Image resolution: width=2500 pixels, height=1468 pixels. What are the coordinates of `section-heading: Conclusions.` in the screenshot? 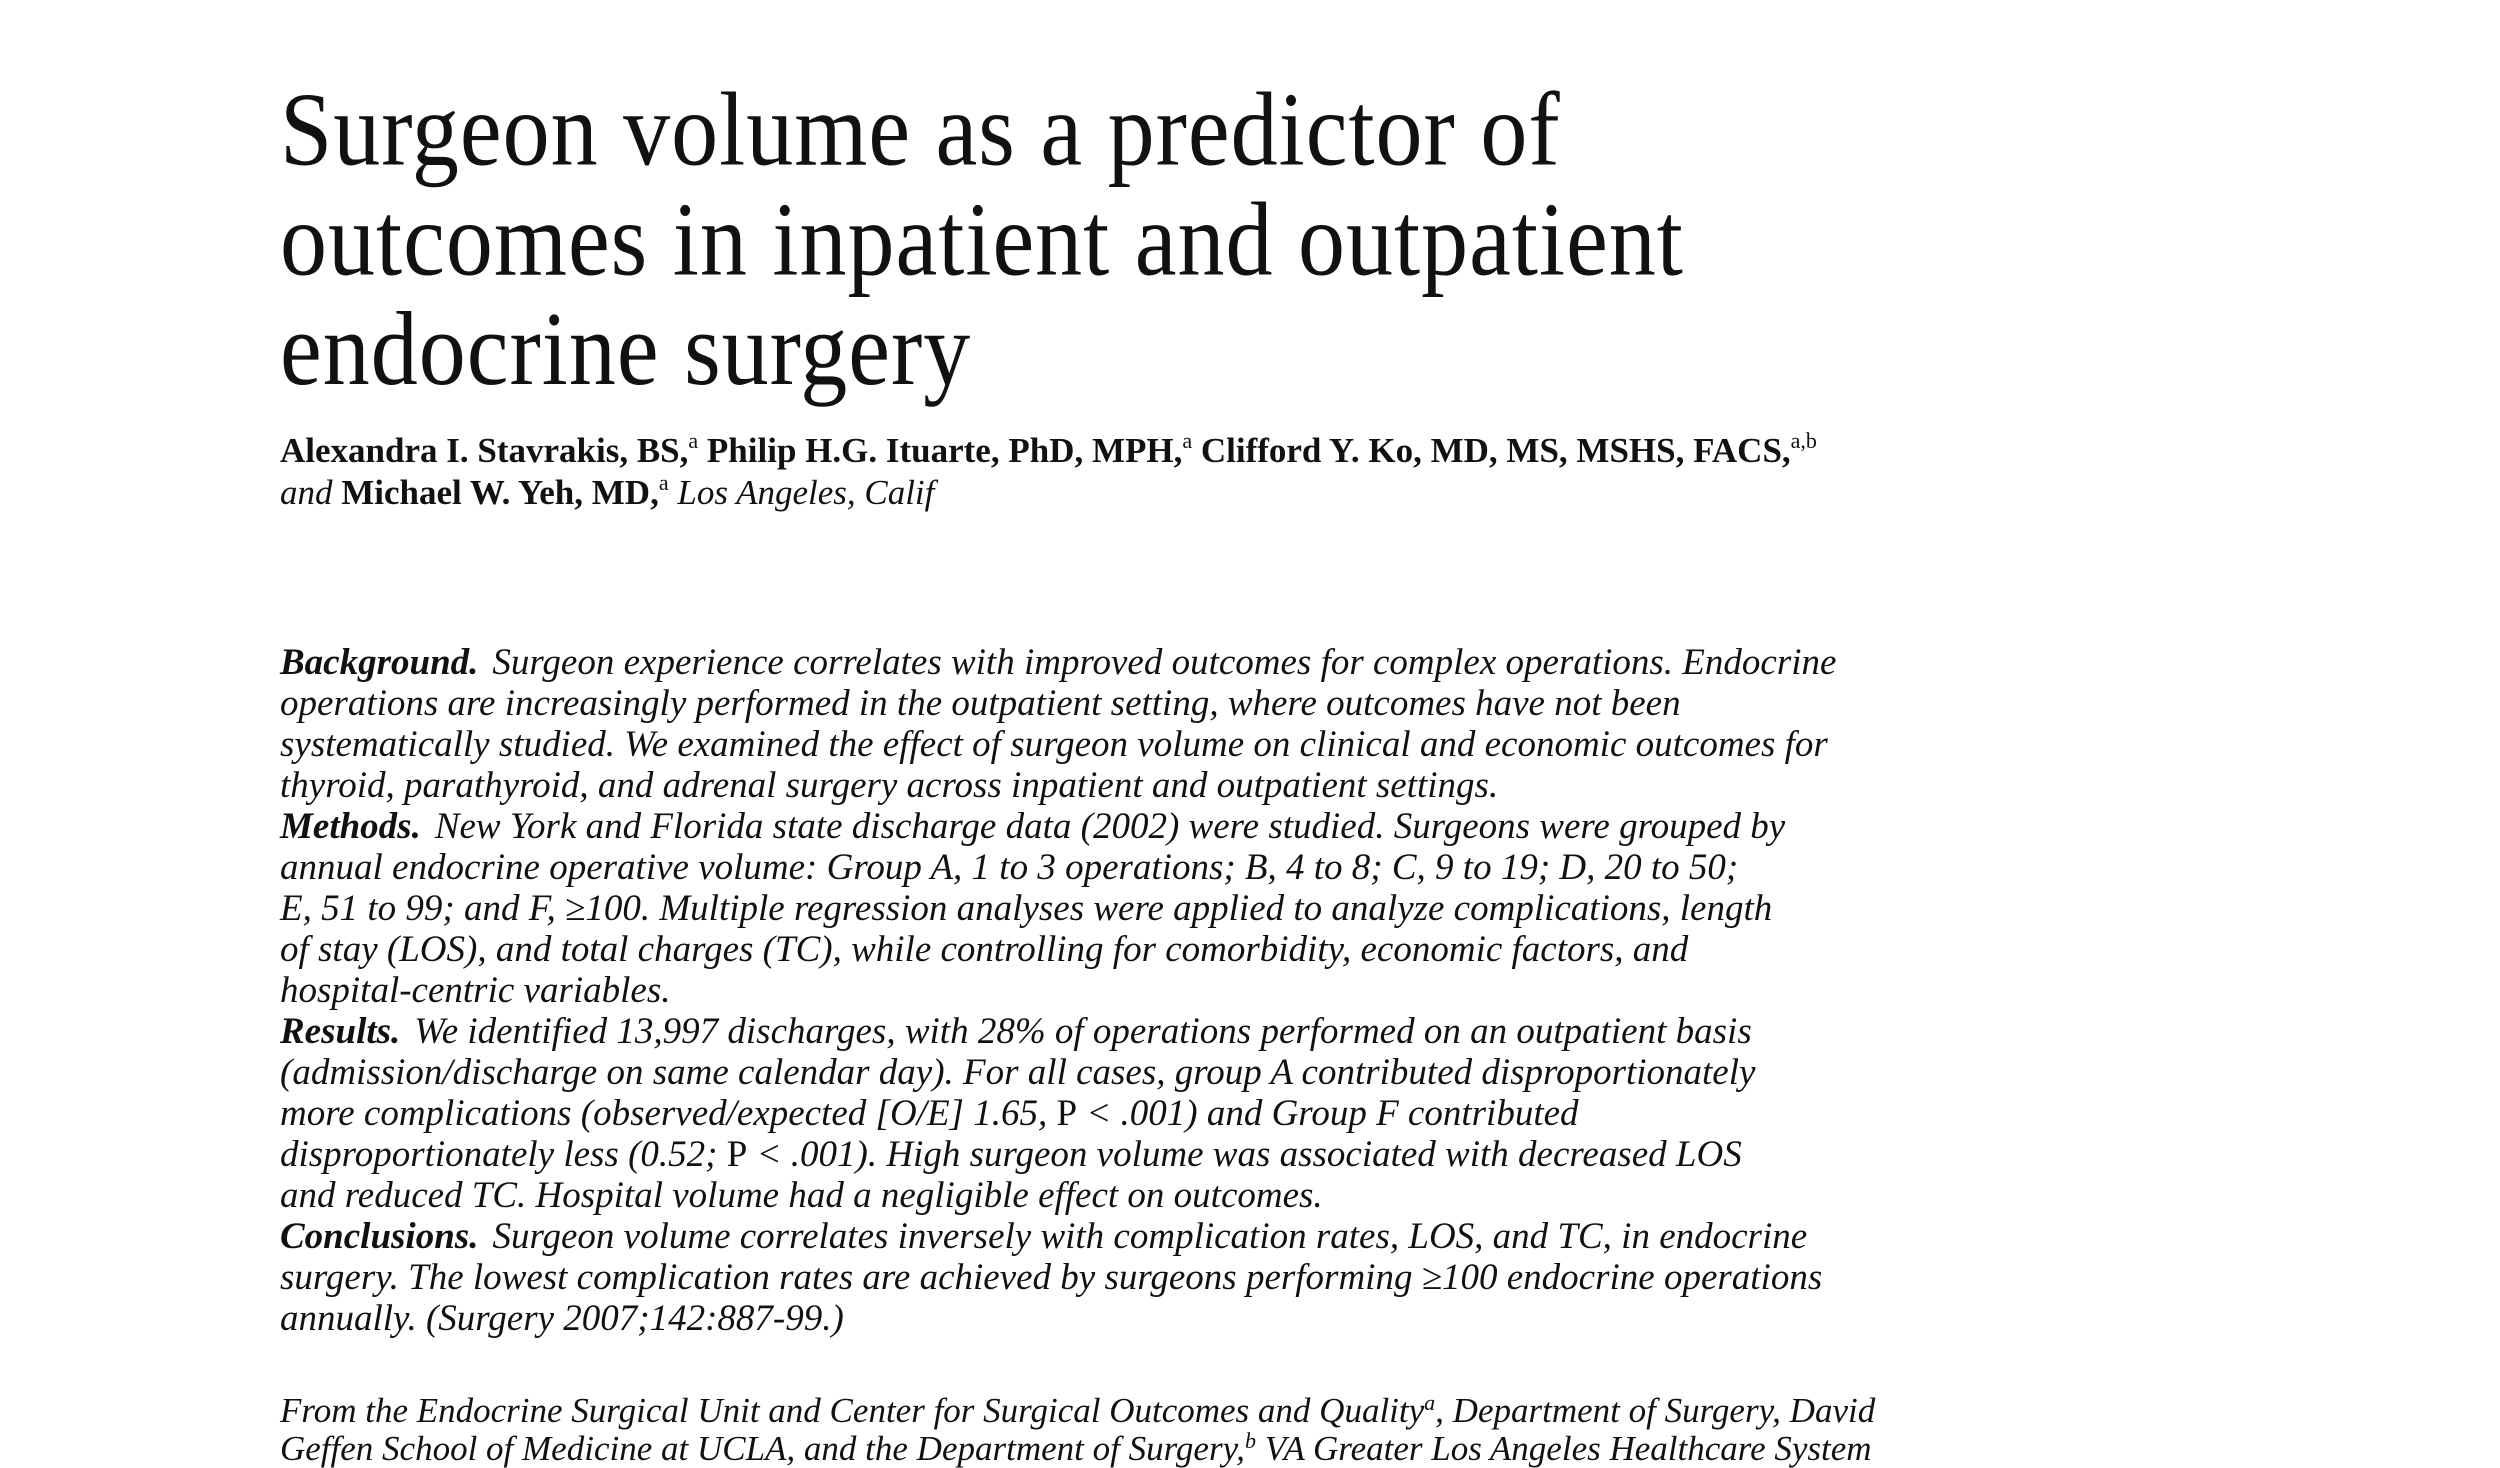 It's located at (379, 1236).